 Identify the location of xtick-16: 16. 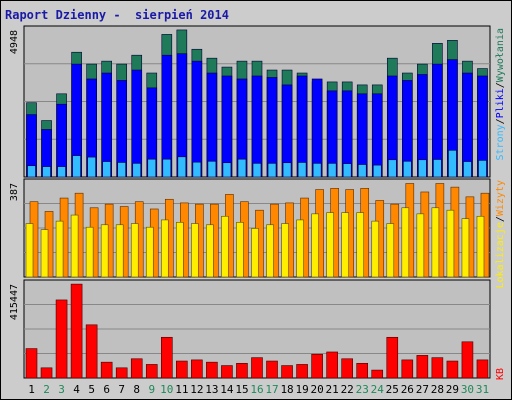
(256, 389).